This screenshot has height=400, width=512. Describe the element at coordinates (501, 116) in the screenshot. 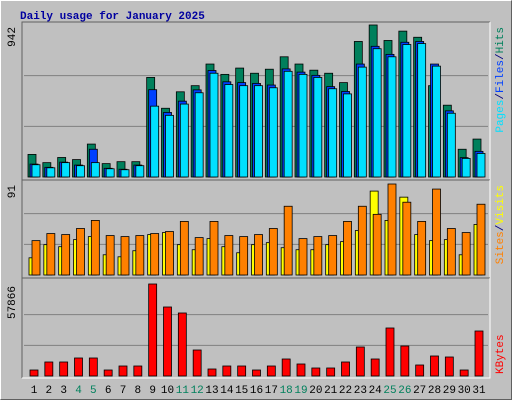

I see `legend-entry: Pages` at that location.